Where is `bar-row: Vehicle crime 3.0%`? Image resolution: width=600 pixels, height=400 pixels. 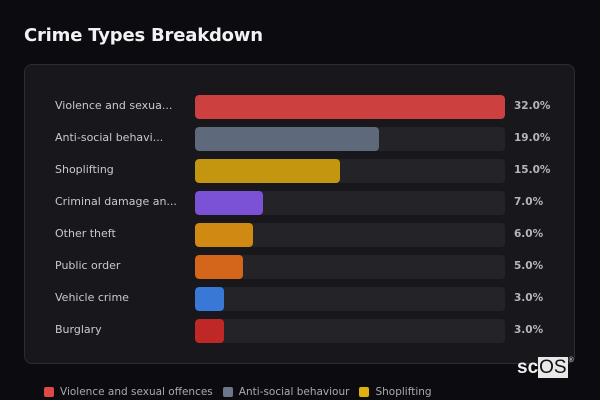
bar-row: Vehicle crime 3.0% is located at coordinates (299, 299).